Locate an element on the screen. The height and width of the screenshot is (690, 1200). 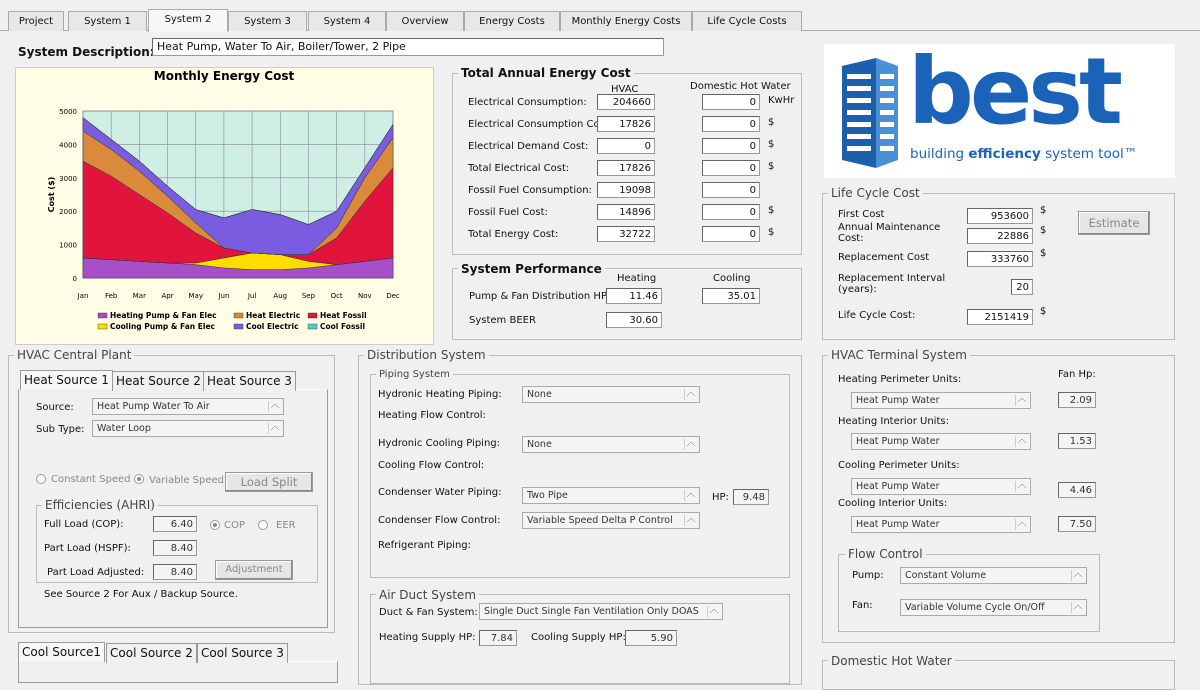
number-field: 35.01 is located at coordinates (731, 296).